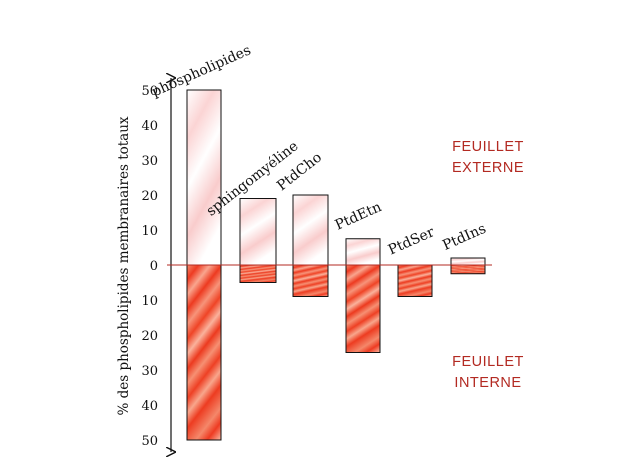 The height and width of the screenshot is (469, 642). I want to click on y-axis-label: % des phospholipides membranaires totaux, so click(124, 265).